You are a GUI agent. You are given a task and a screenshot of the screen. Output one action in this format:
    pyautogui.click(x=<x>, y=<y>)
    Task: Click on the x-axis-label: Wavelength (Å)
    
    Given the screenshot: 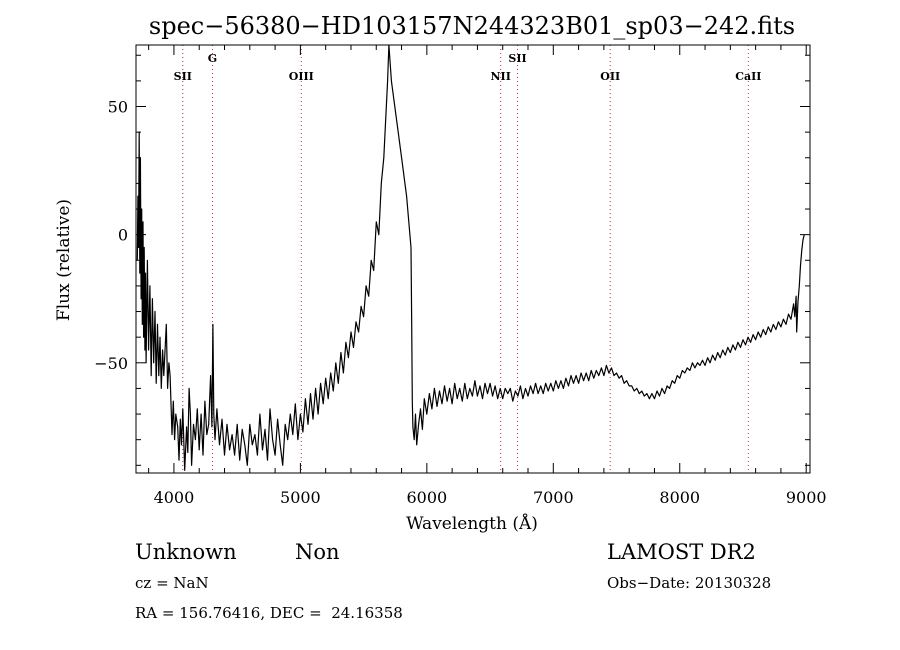 What is the action you would take?
    pyautogui.click(x=472, y=523)
    